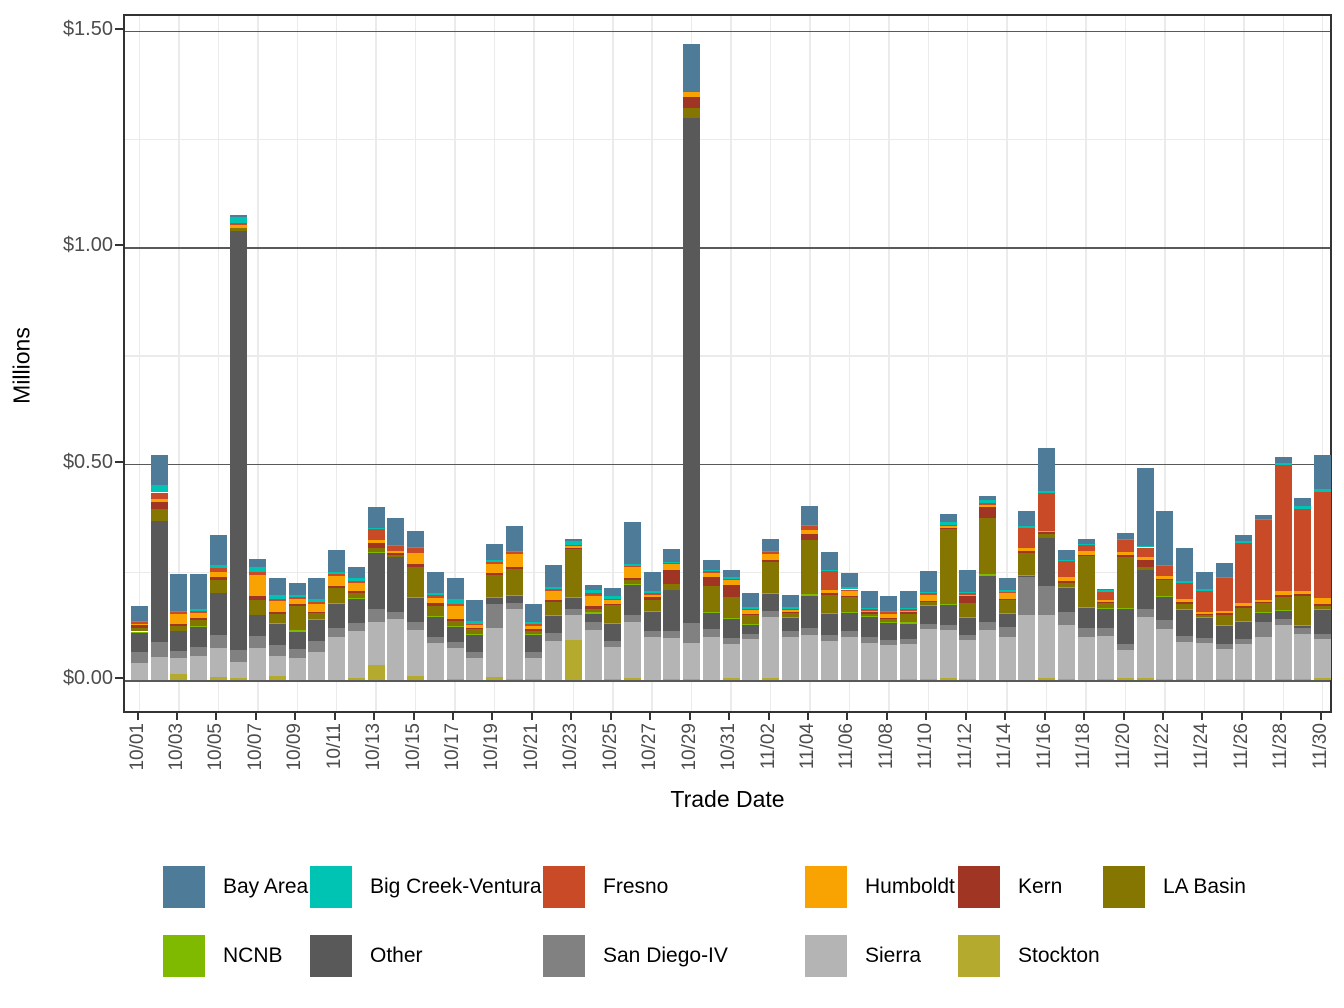 The height and width of the screenshot is (1008, 1344). Describe the element at coordinates (727, 356) in the screenshot. I see `y-gridline-minor` at that location.